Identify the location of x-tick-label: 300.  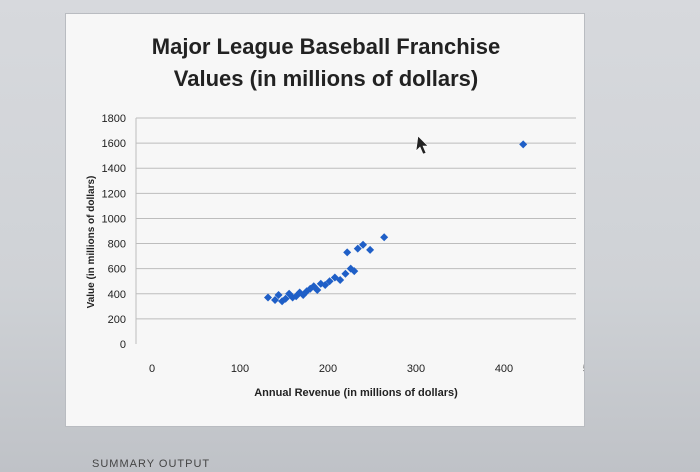
(416, 369).